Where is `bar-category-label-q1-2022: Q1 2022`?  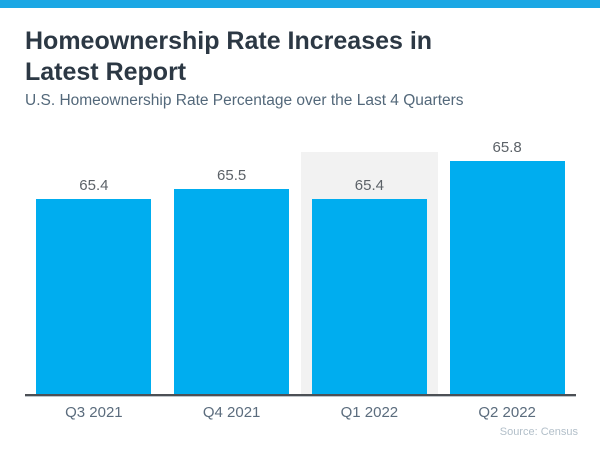
bar-category-label-q1-2022: Q1 2022 is located at coordinates (369, 412).